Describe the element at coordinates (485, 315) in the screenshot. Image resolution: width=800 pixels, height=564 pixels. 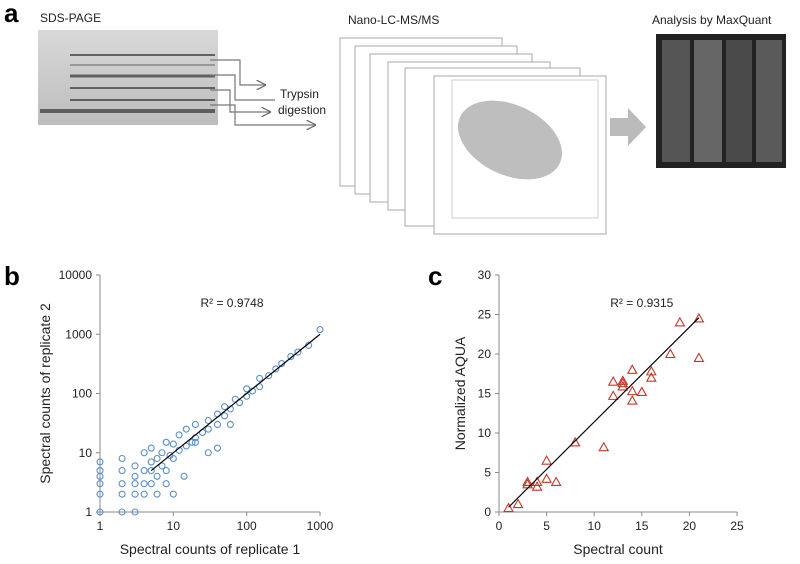
I see `y-tick-label: 25` at that location.